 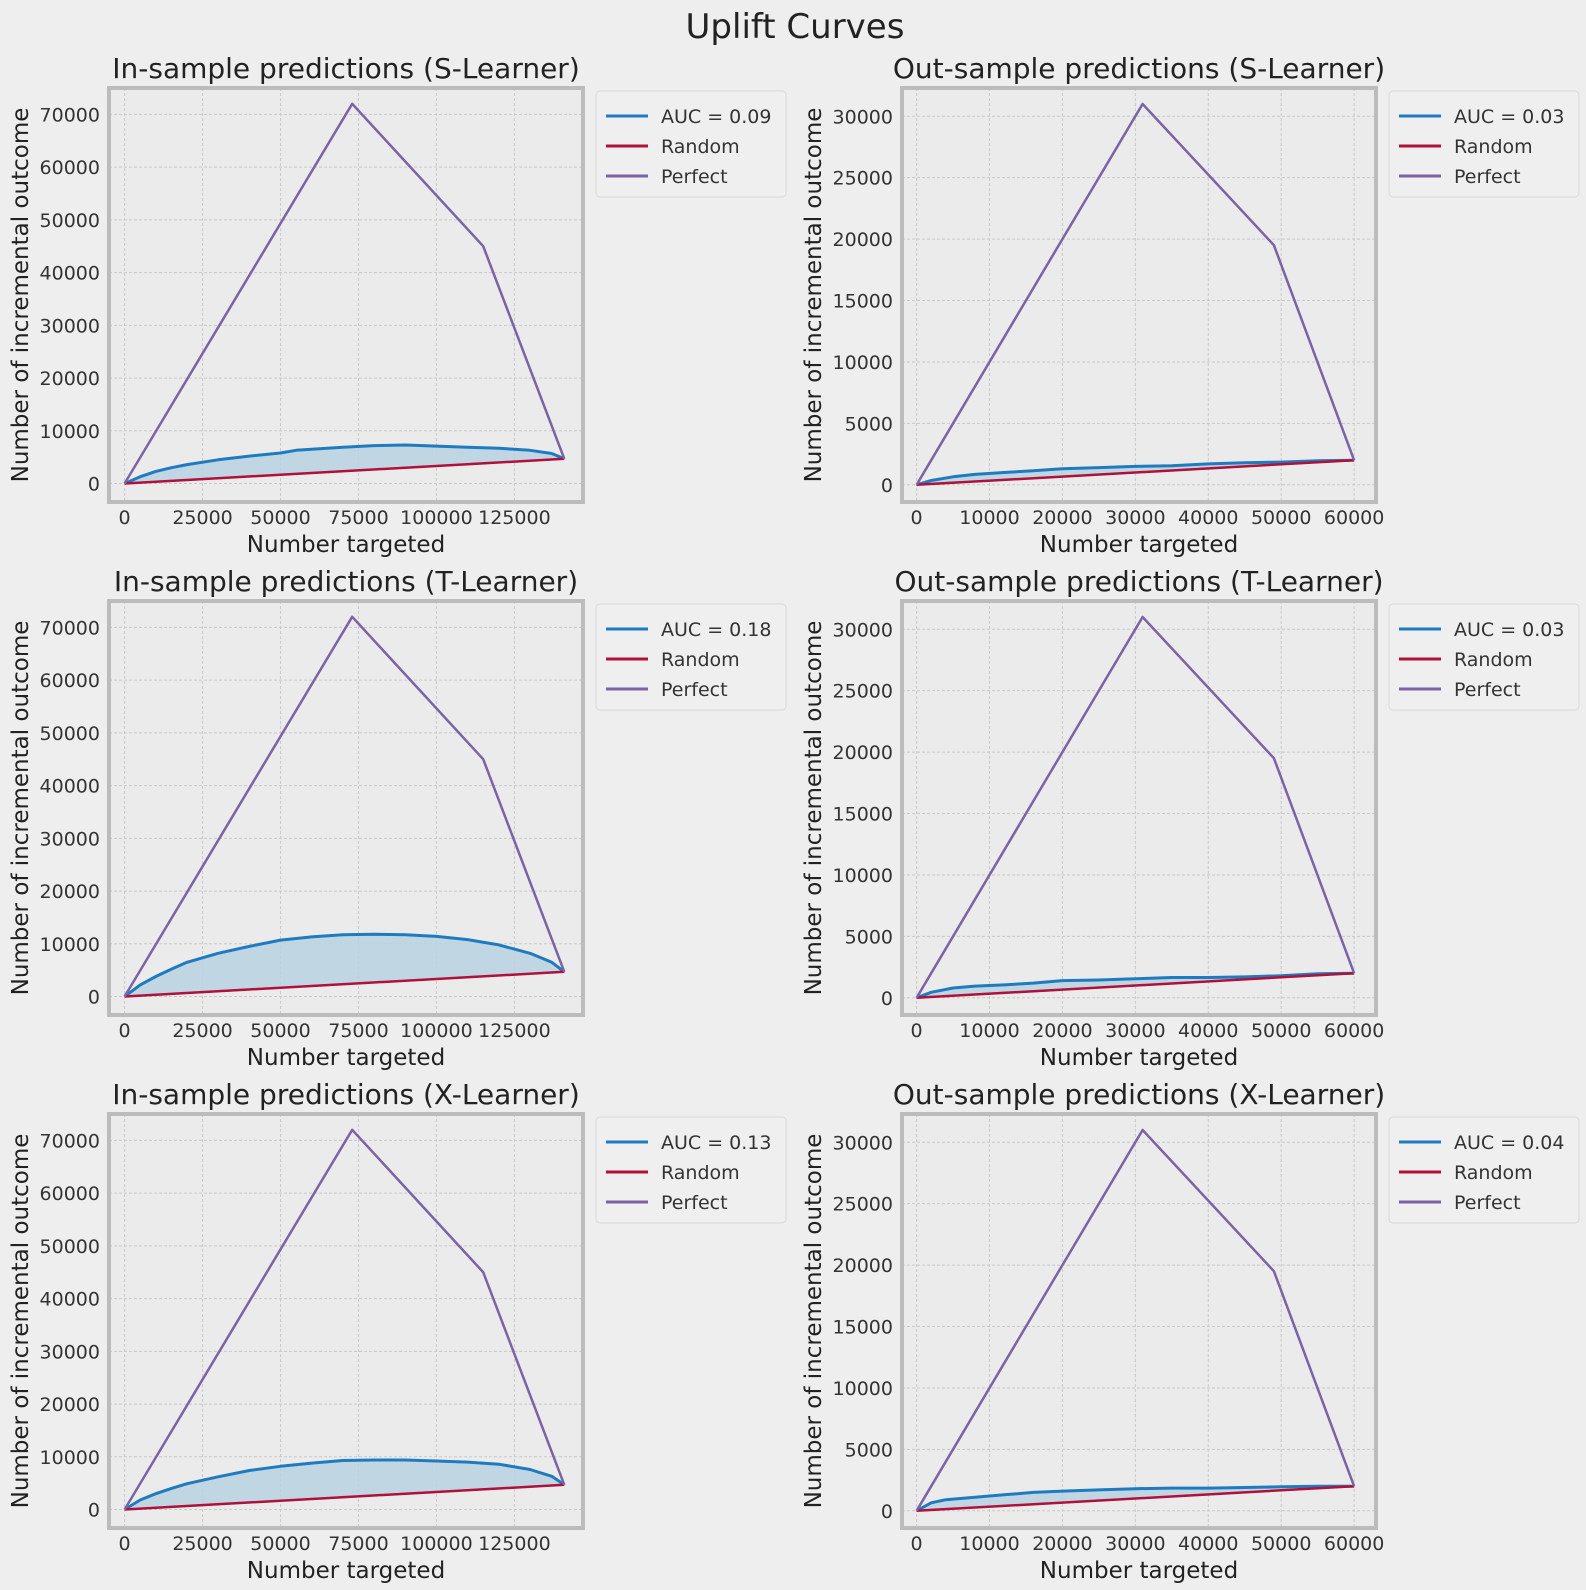 What do you see at coordinates (1139, 68) in the screenshot?
I see `panel-title: Out-sample predictions (S-Learner)` at bounding box center [1139, 68].